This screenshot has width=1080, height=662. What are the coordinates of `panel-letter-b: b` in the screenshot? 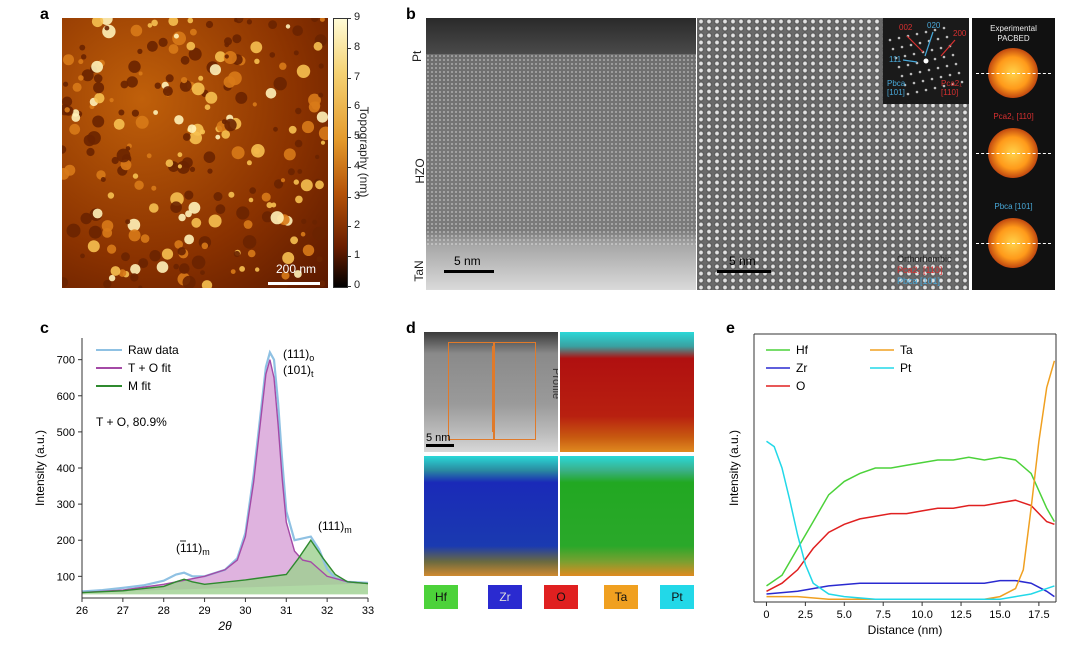 It's located at (411, 14).